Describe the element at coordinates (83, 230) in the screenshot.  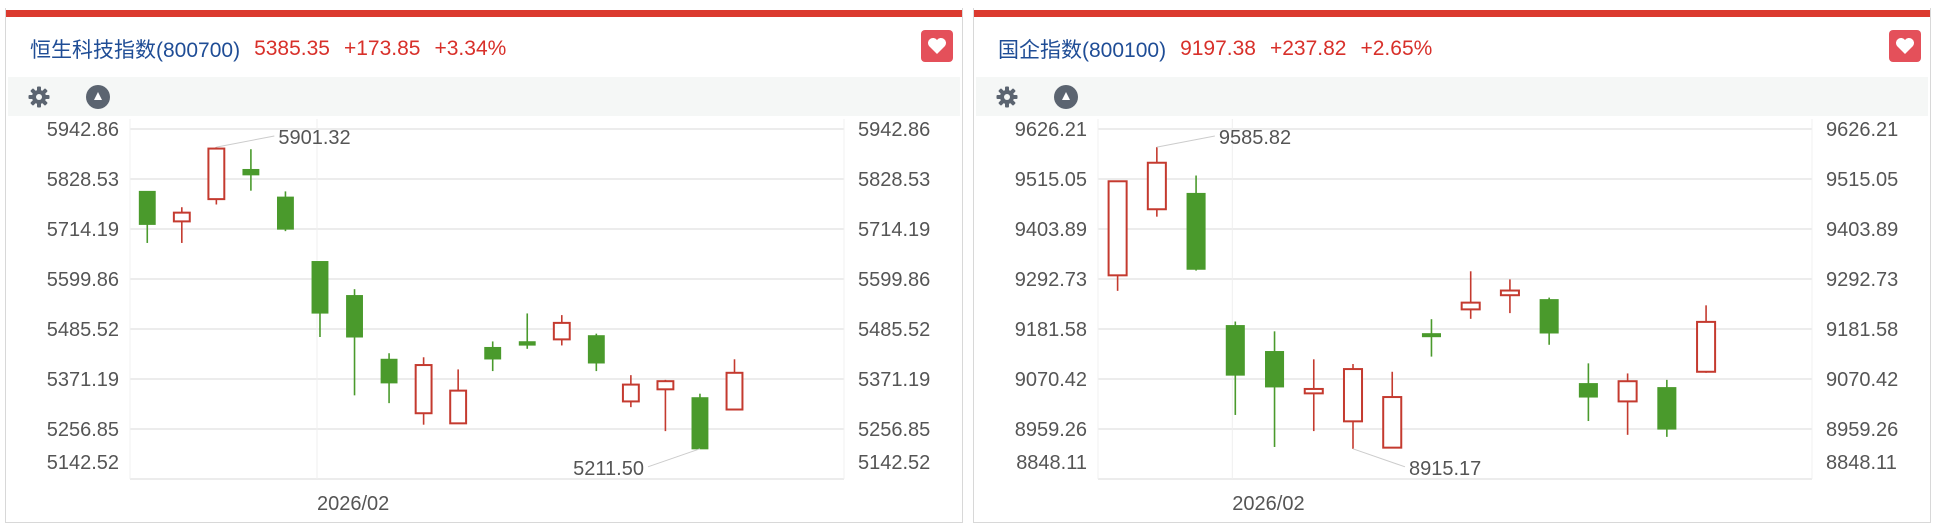
I see `y-tick-label-left: 5714.19` at that location.